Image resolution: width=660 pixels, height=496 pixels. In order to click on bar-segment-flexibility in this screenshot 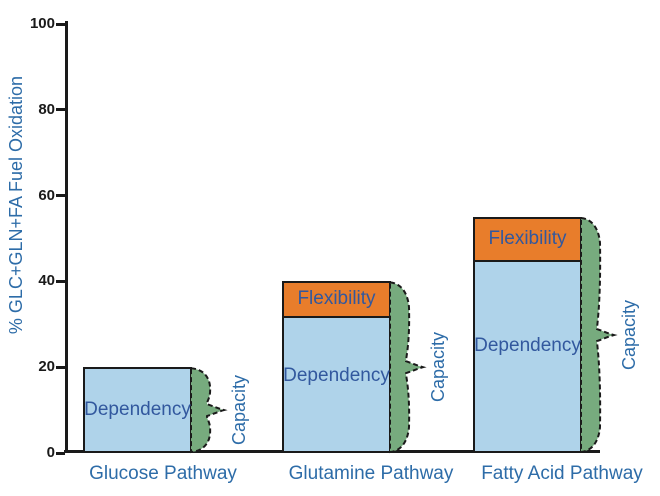, I will do `click(527, 238)`.